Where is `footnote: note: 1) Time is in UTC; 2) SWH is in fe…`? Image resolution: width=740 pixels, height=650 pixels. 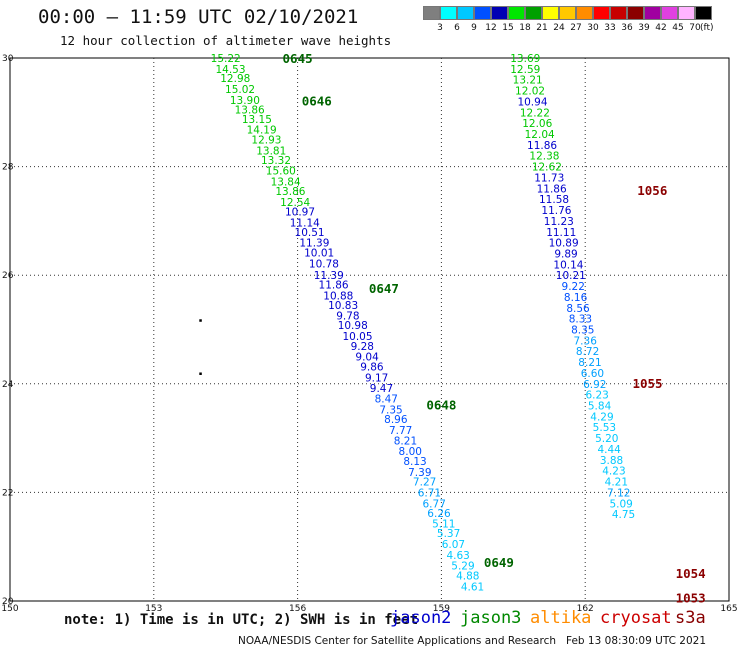
footnote: note: 1) Time is in UTC; 2) SWH is in fe… is located at coordinates (241, 620).